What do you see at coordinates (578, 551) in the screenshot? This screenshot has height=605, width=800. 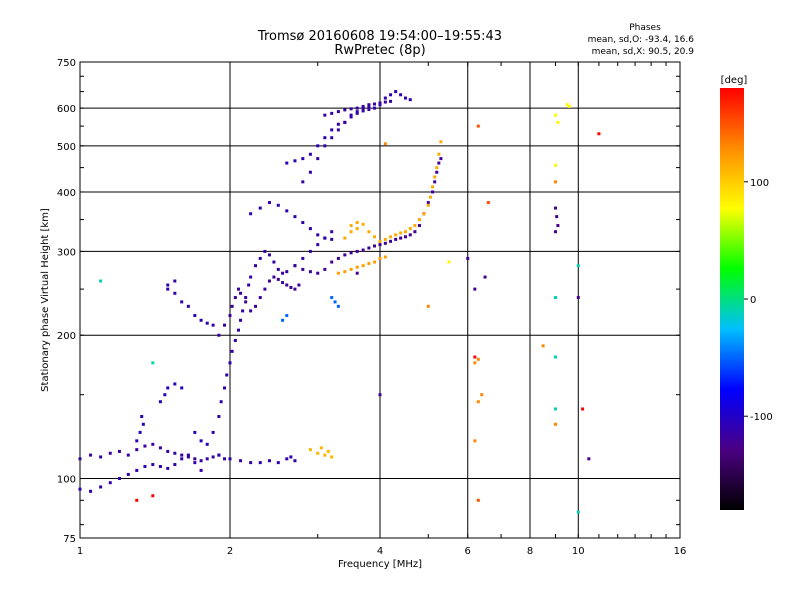 I see `x-tick-label: 10` at bounding box center [578, 551].